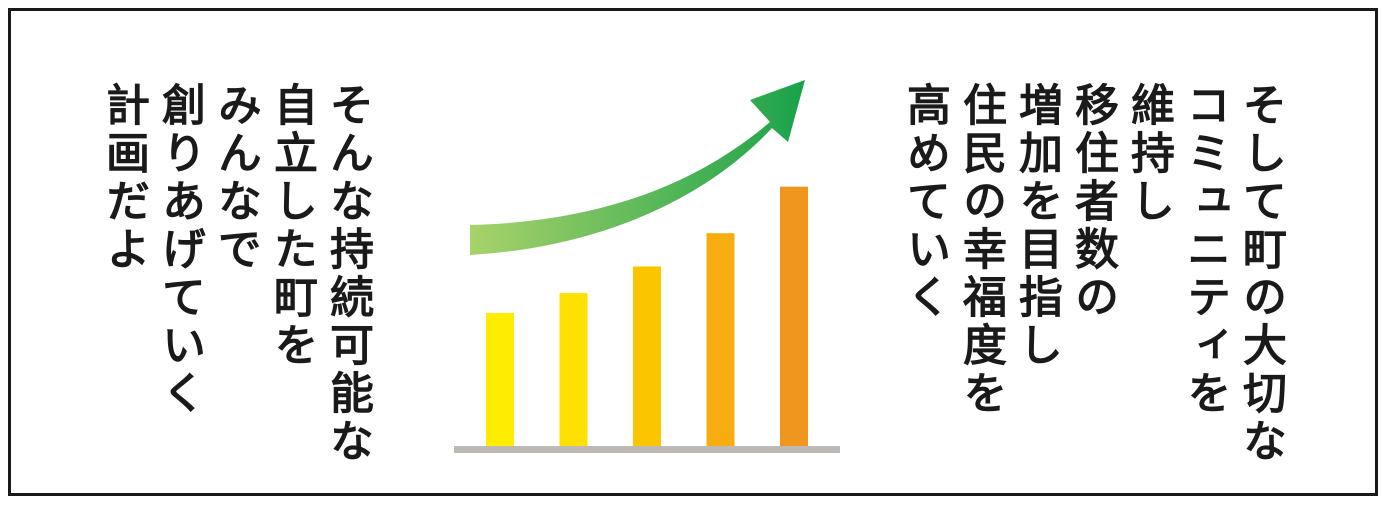  What do you see at coordinates (1036, 226) in the screenshot?
I see `right-text-line-5: 増加を目指し` at bounding box center [1036, 226].